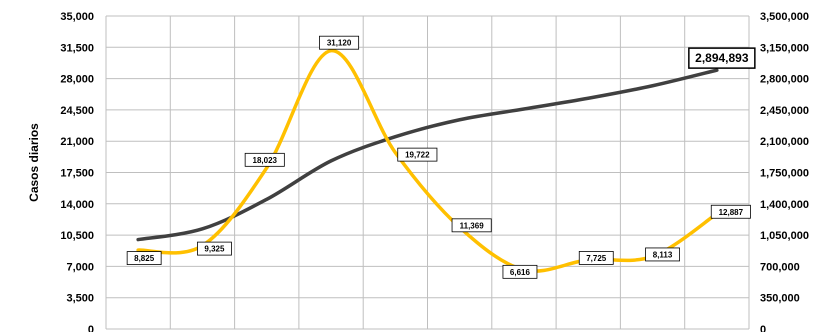 Image resolution: width=813 pixels, height=332 pixels. I want to click on data-label-text: 8,113, so click(663, 254).